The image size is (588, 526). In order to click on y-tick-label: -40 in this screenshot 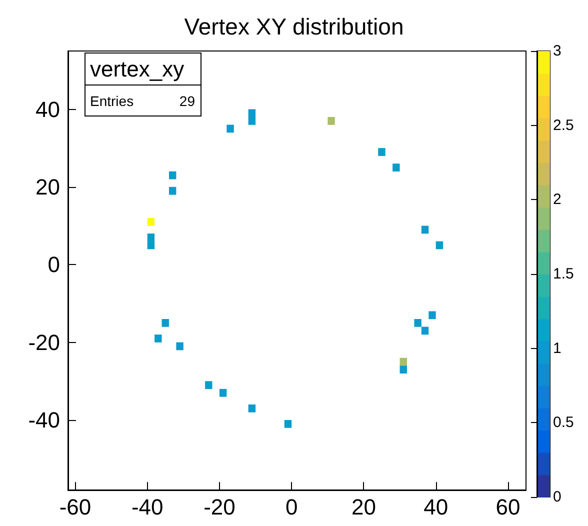, I will do `click(44, 420)`.